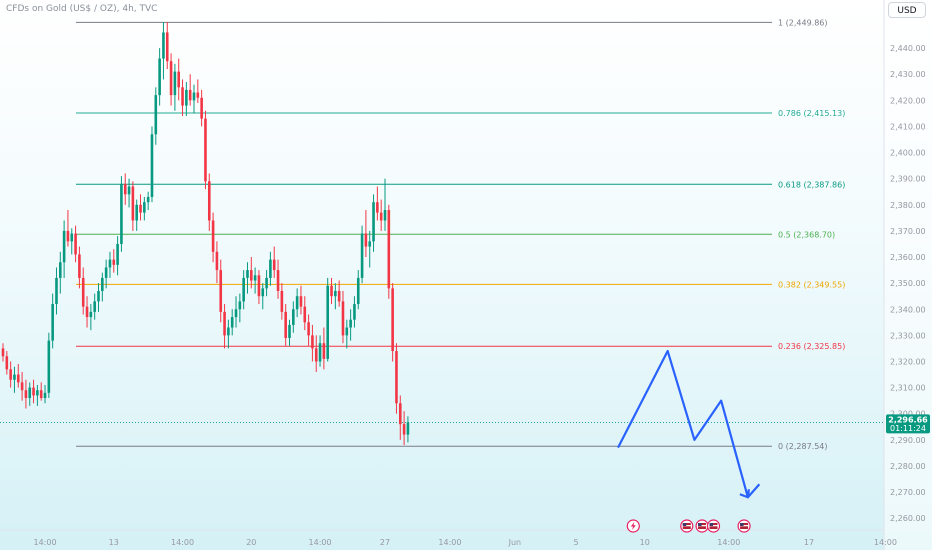 This screenshot has height=550, width=932. I want to click on price-axis-panel, so click(908, 275).